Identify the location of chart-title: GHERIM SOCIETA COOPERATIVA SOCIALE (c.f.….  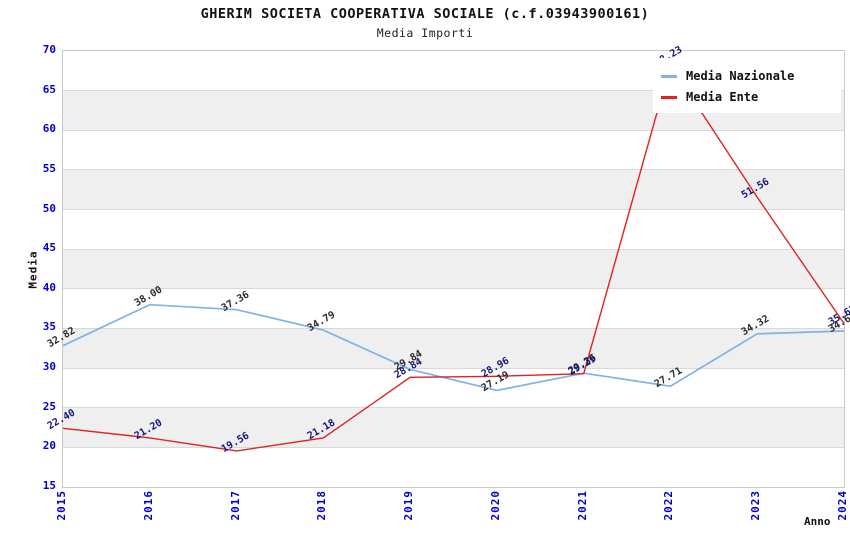
(425, 14).